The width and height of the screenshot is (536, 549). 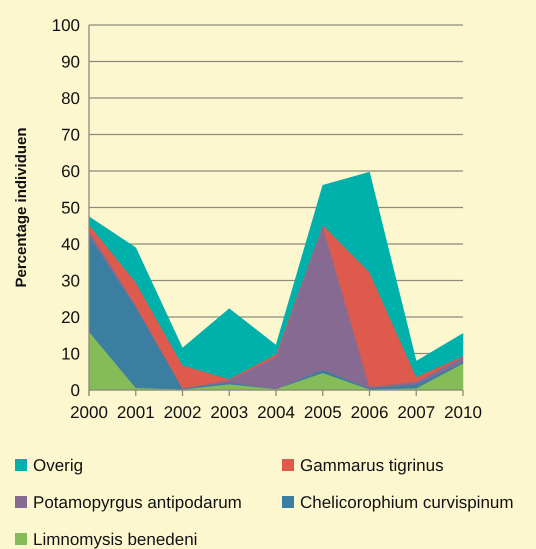 What do you see at coordinates (70, 171) in the screenshot?
I see `y-tick-label: 60` at bounding box center [70, 171].